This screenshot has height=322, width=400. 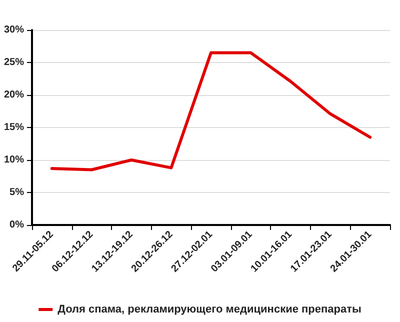 What do you see at coordinates (17, 192) in the screenshot?
I see `y-tick-label: 5%` at bounding box center [17, 192].